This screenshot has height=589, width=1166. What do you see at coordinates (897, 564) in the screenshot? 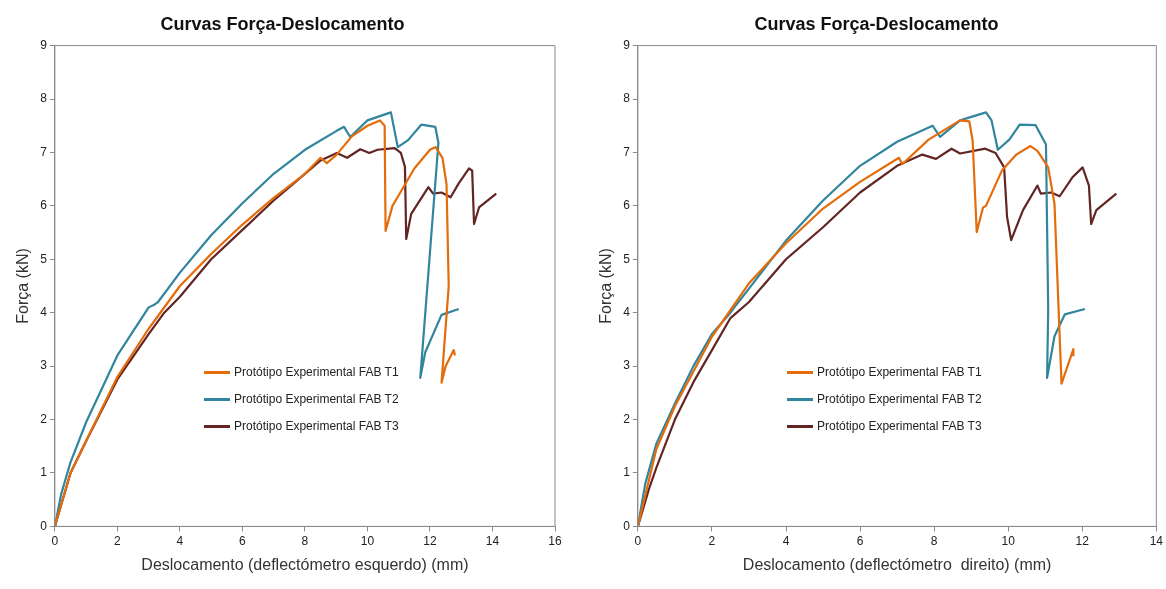
I see `x-axis-title: Deslocamento (deflectómetro direito) (mm)` at bounding box center [897, 564].